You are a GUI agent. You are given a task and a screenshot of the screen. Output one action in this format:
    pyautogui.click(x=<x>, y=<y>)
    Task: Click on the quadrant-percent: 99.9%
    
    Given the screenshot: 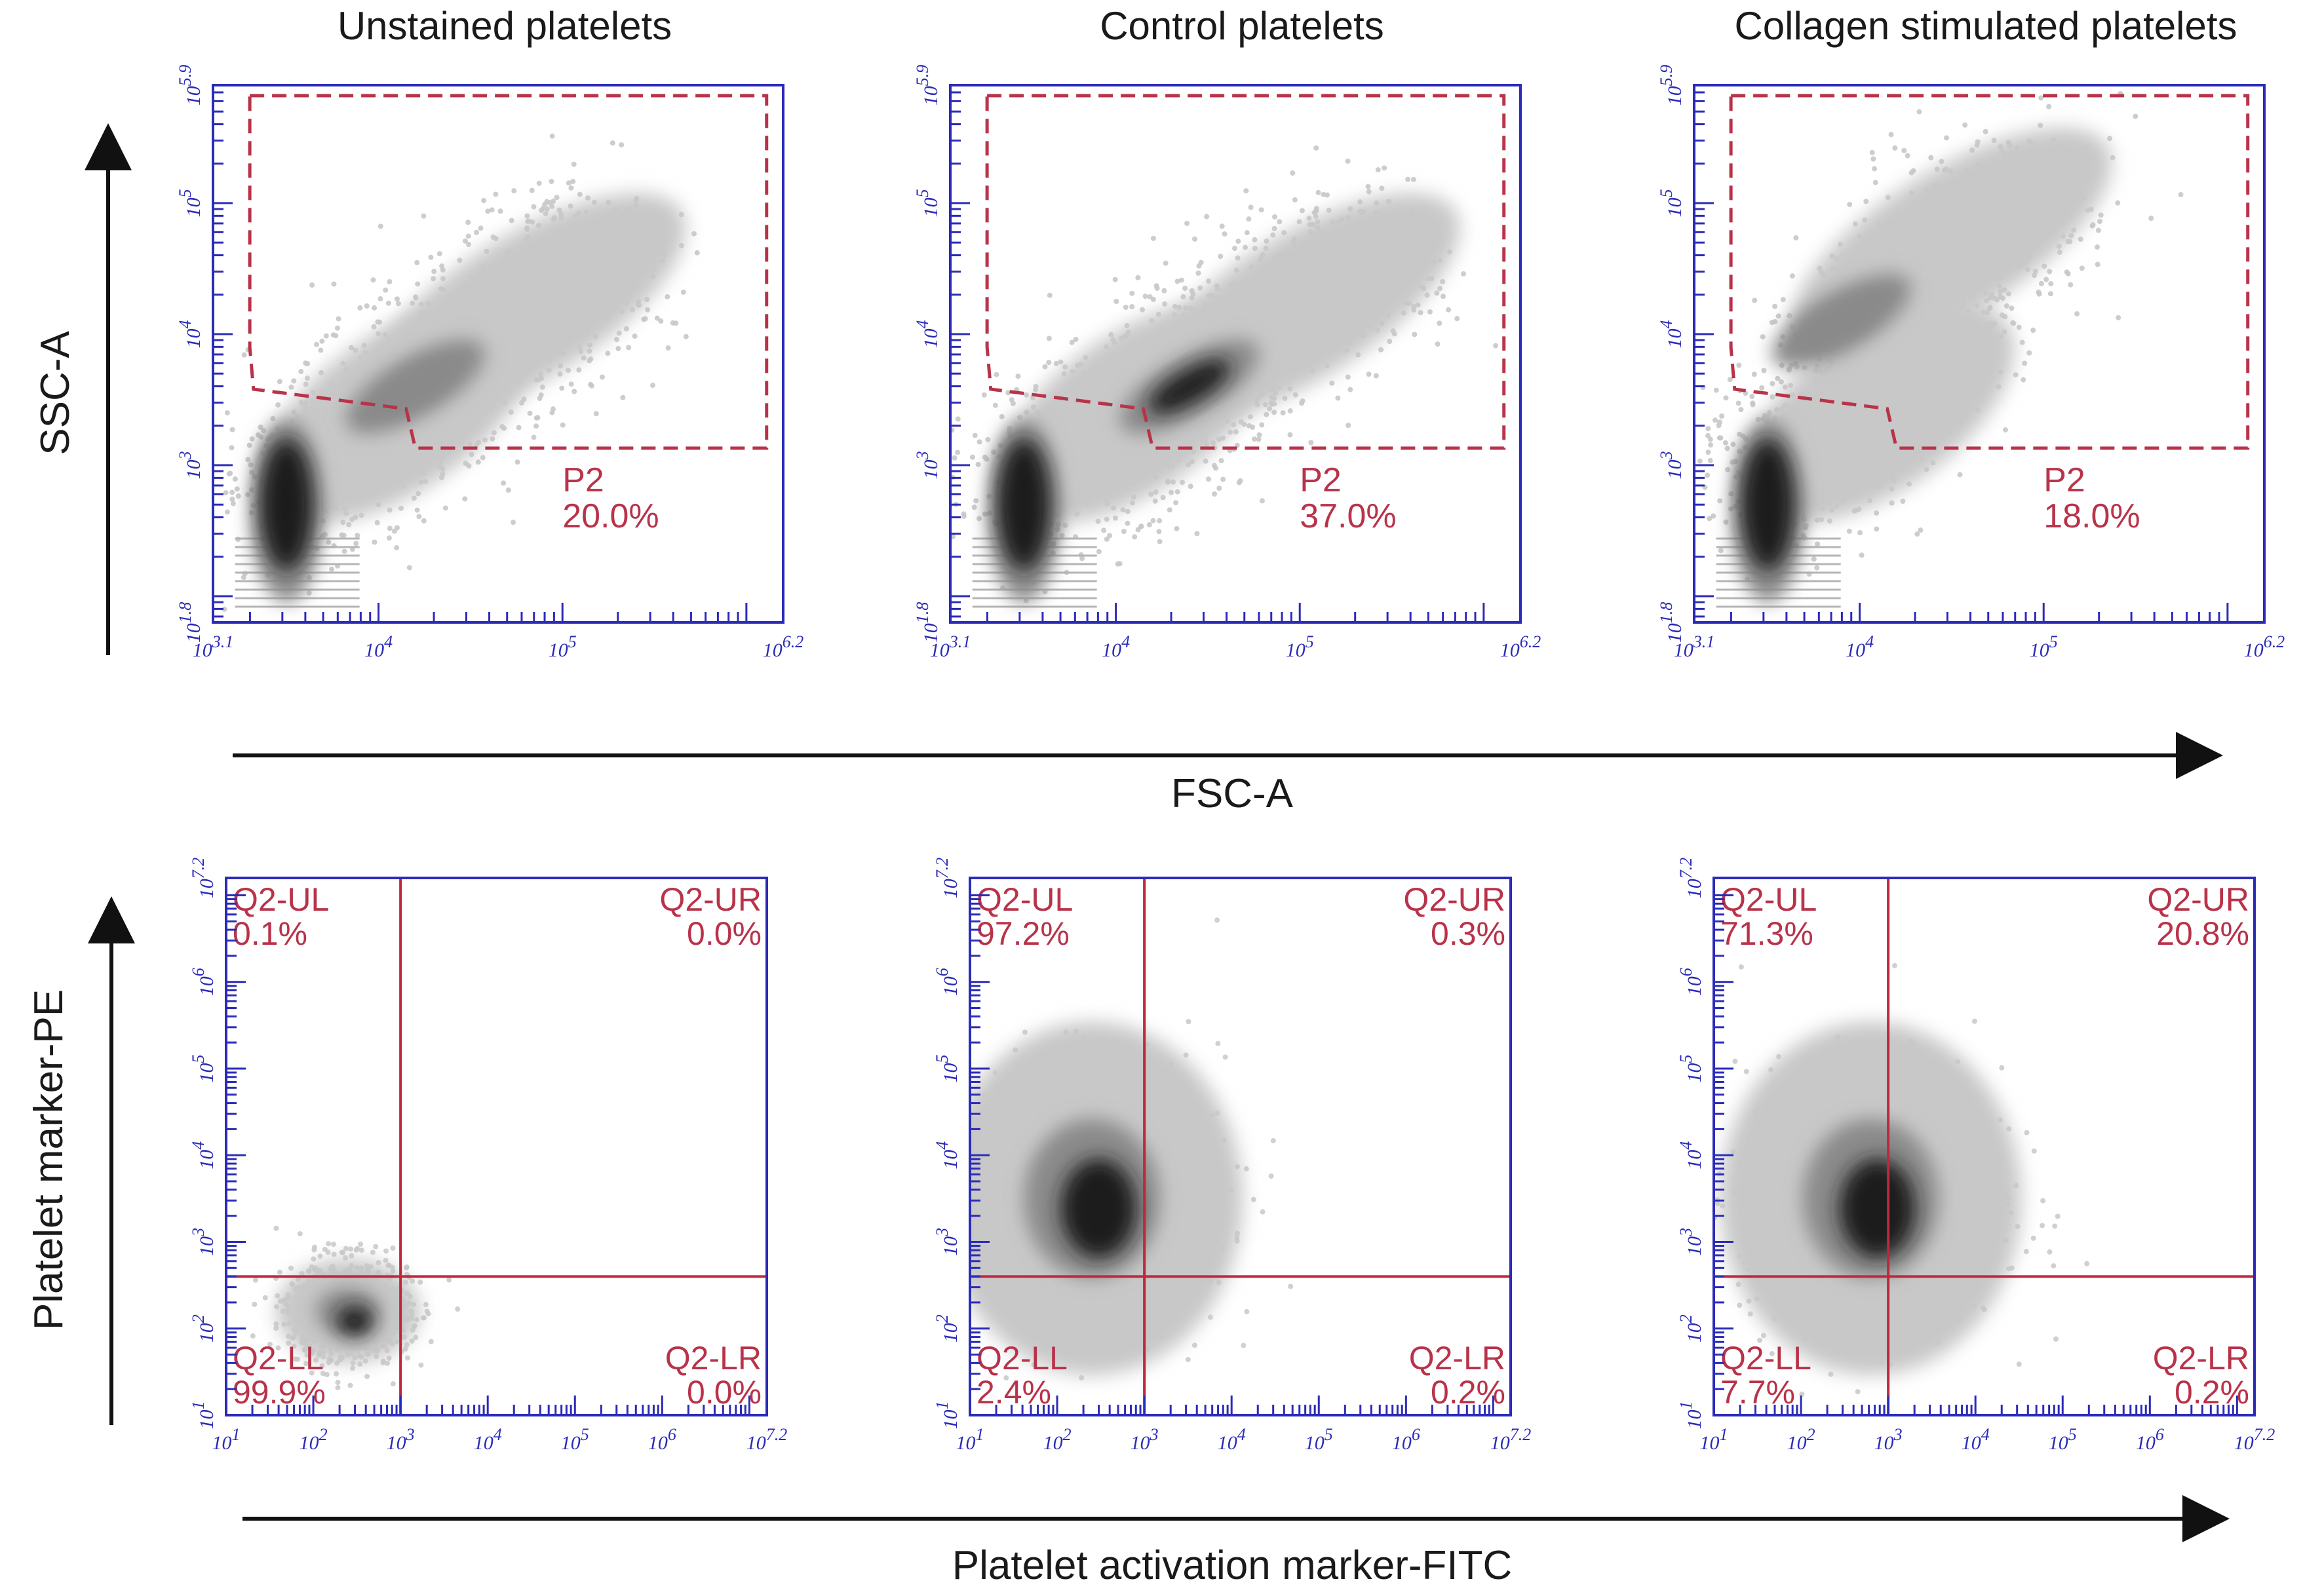 What is the action you would take?
    pyautogui.click(x=279, y=1392)
    